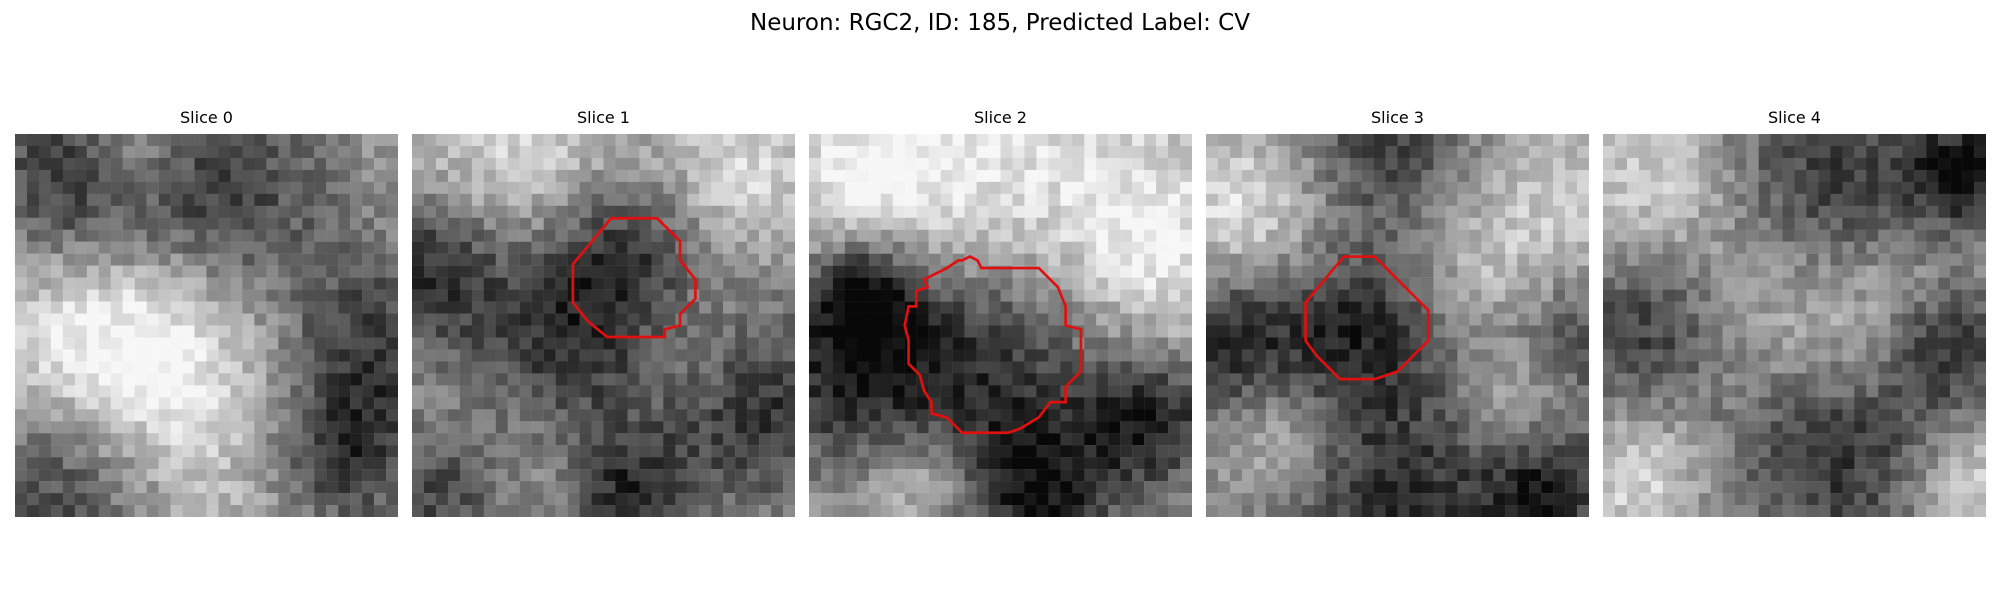  I want to click on slice-title: Slice 4, so click(1794, 117).